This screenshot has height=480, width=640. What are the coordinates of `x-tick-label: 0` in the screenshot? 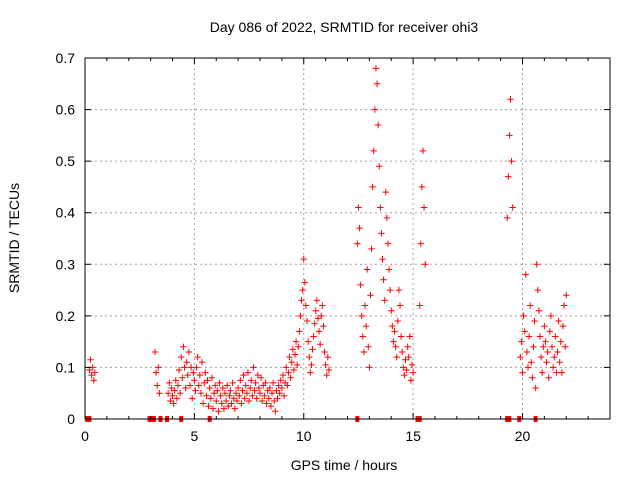 It's located at (85, 436).